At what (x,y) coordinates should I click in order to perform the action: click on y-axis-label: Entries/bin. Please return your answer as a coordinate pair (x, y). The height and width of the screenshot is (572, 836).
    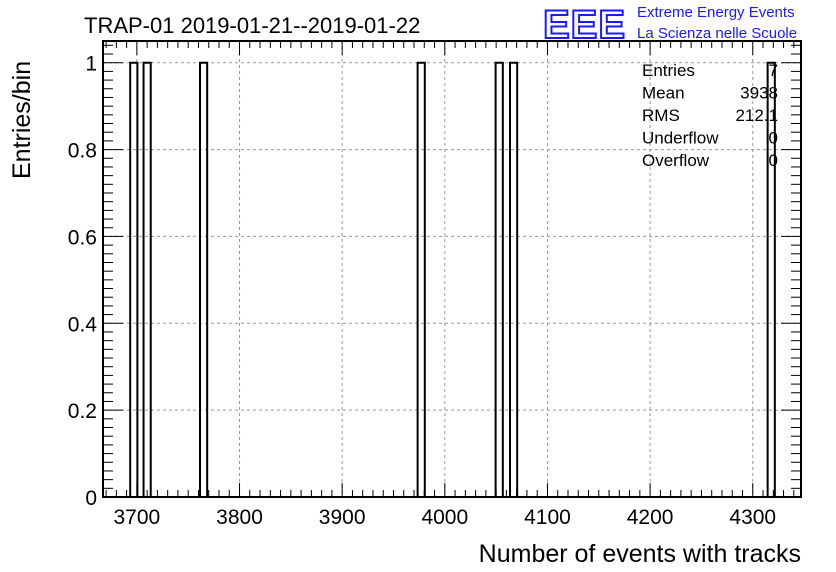
    Looking at the image, I should click on (22, 120).